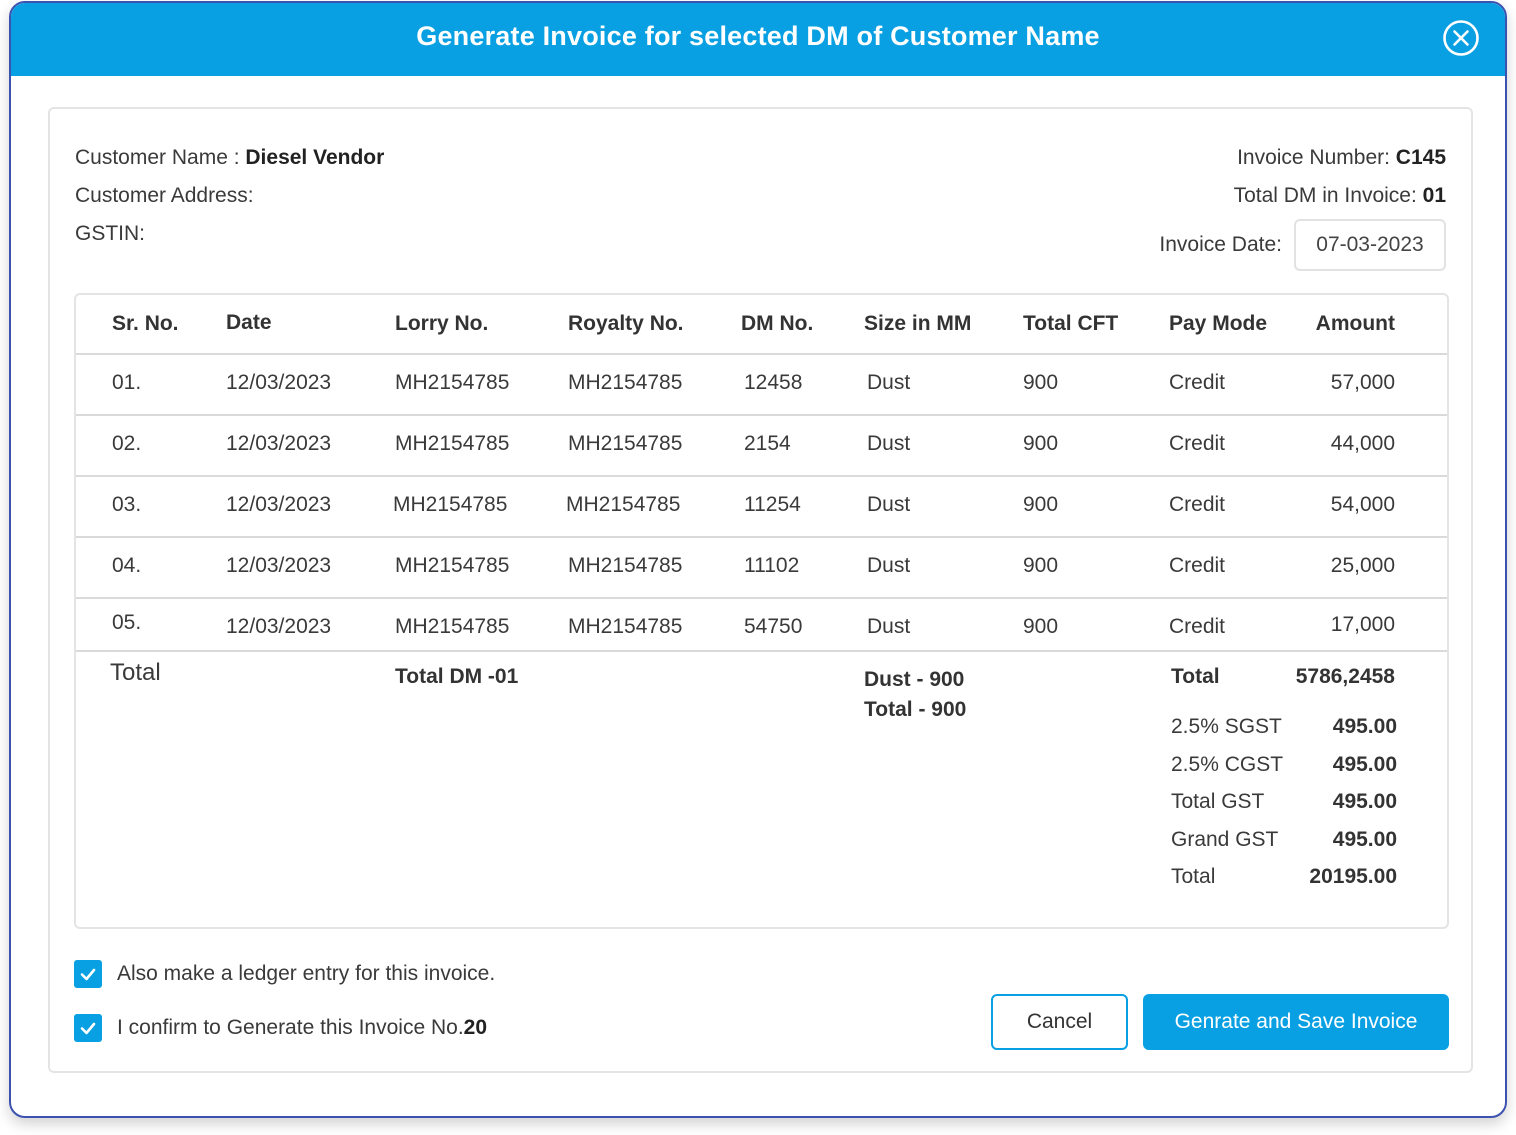 The height and width of the screenshot is (1135, 1516). What do you see at coordinates (1434, 195) in the screenshot?
I see `total-dm-value: 01` at bounding box center [1434, 195].